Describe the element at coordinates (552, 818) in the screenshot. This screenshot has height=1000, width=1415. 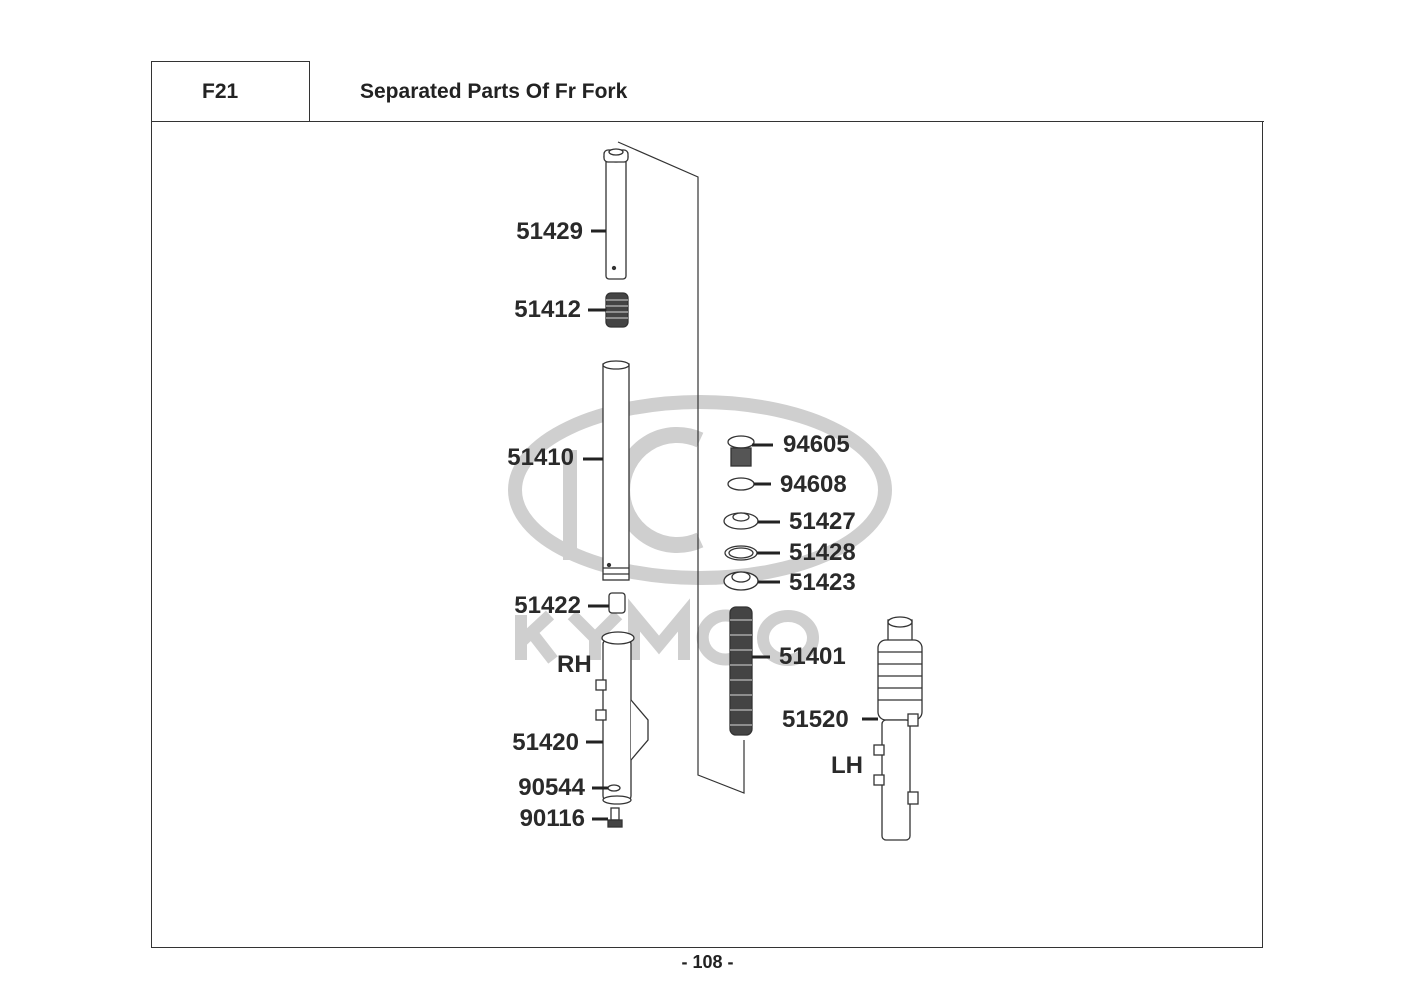
I see `part-label-90116: 90116` at that location.